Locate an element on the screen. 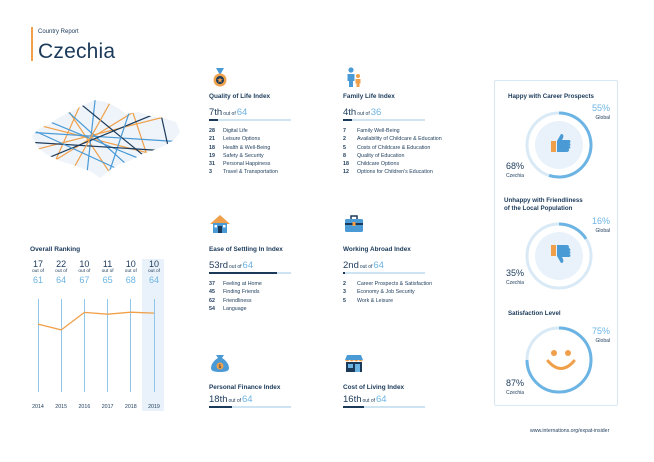 The width and height of the screenshot is (654, 462). subindex-row: 8 Quality of Education is located at coordinates (408, 156).